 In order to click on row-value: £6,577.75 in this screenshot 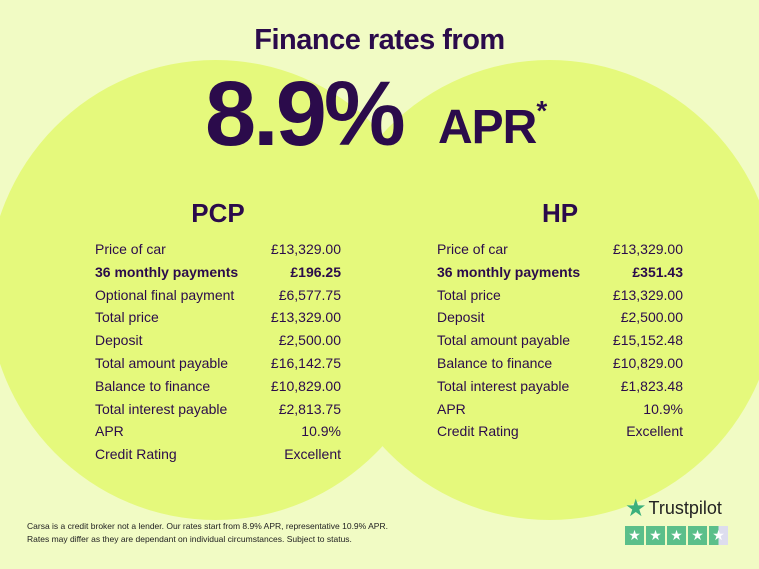, I will do `click(309, 294)`.